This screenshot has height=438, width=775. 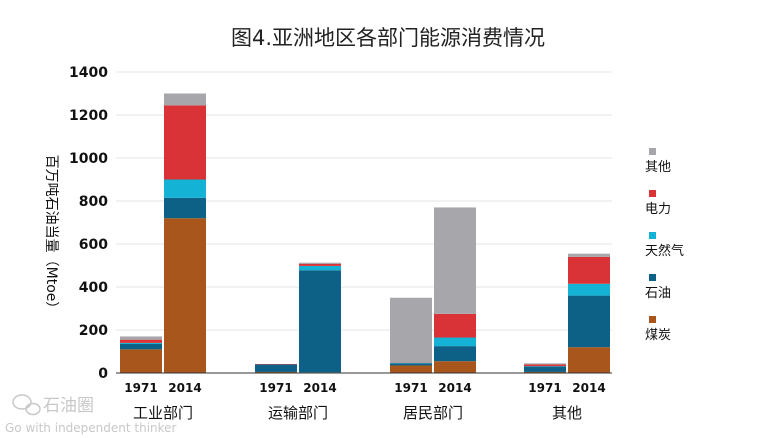 I want to click on y-tick-label: 1400, so click(x=88, y=73).